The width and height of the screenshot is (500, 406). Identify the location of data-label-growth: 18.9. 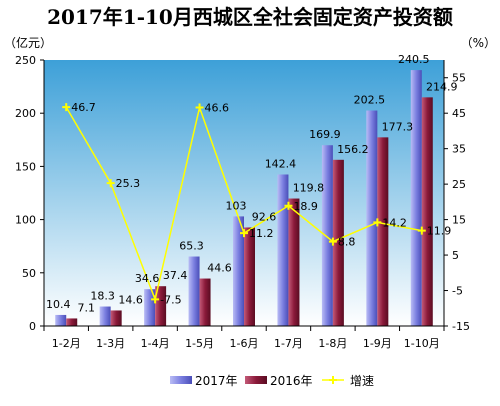
(305, 206).